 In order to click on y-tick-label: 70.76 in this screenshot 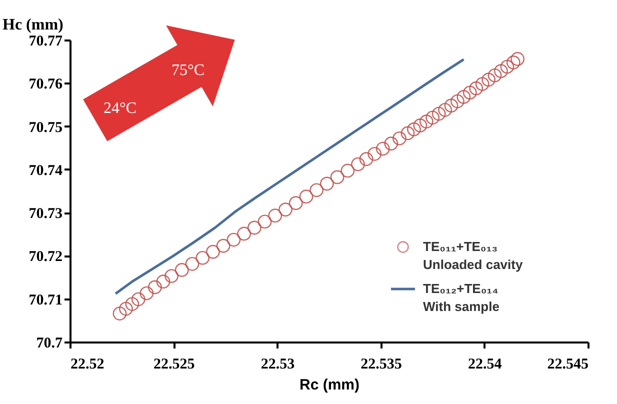, I will do `click(45, 84)`.